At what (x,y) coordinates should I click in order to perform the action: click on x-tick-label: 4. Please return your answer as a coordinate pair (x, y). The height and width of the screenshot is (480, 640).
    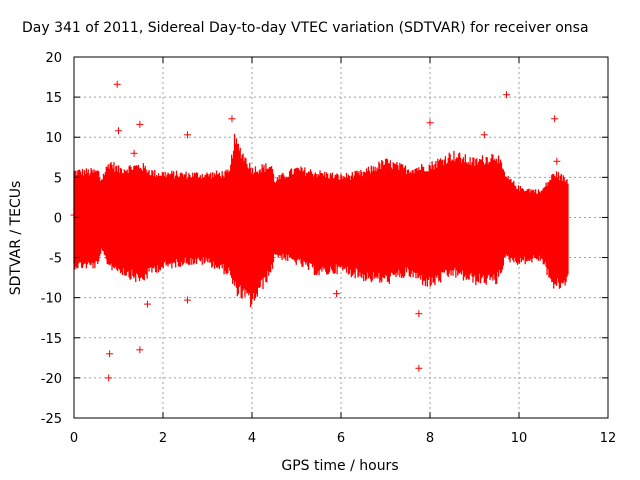
    Looking at the image, I should click on (252, 438).